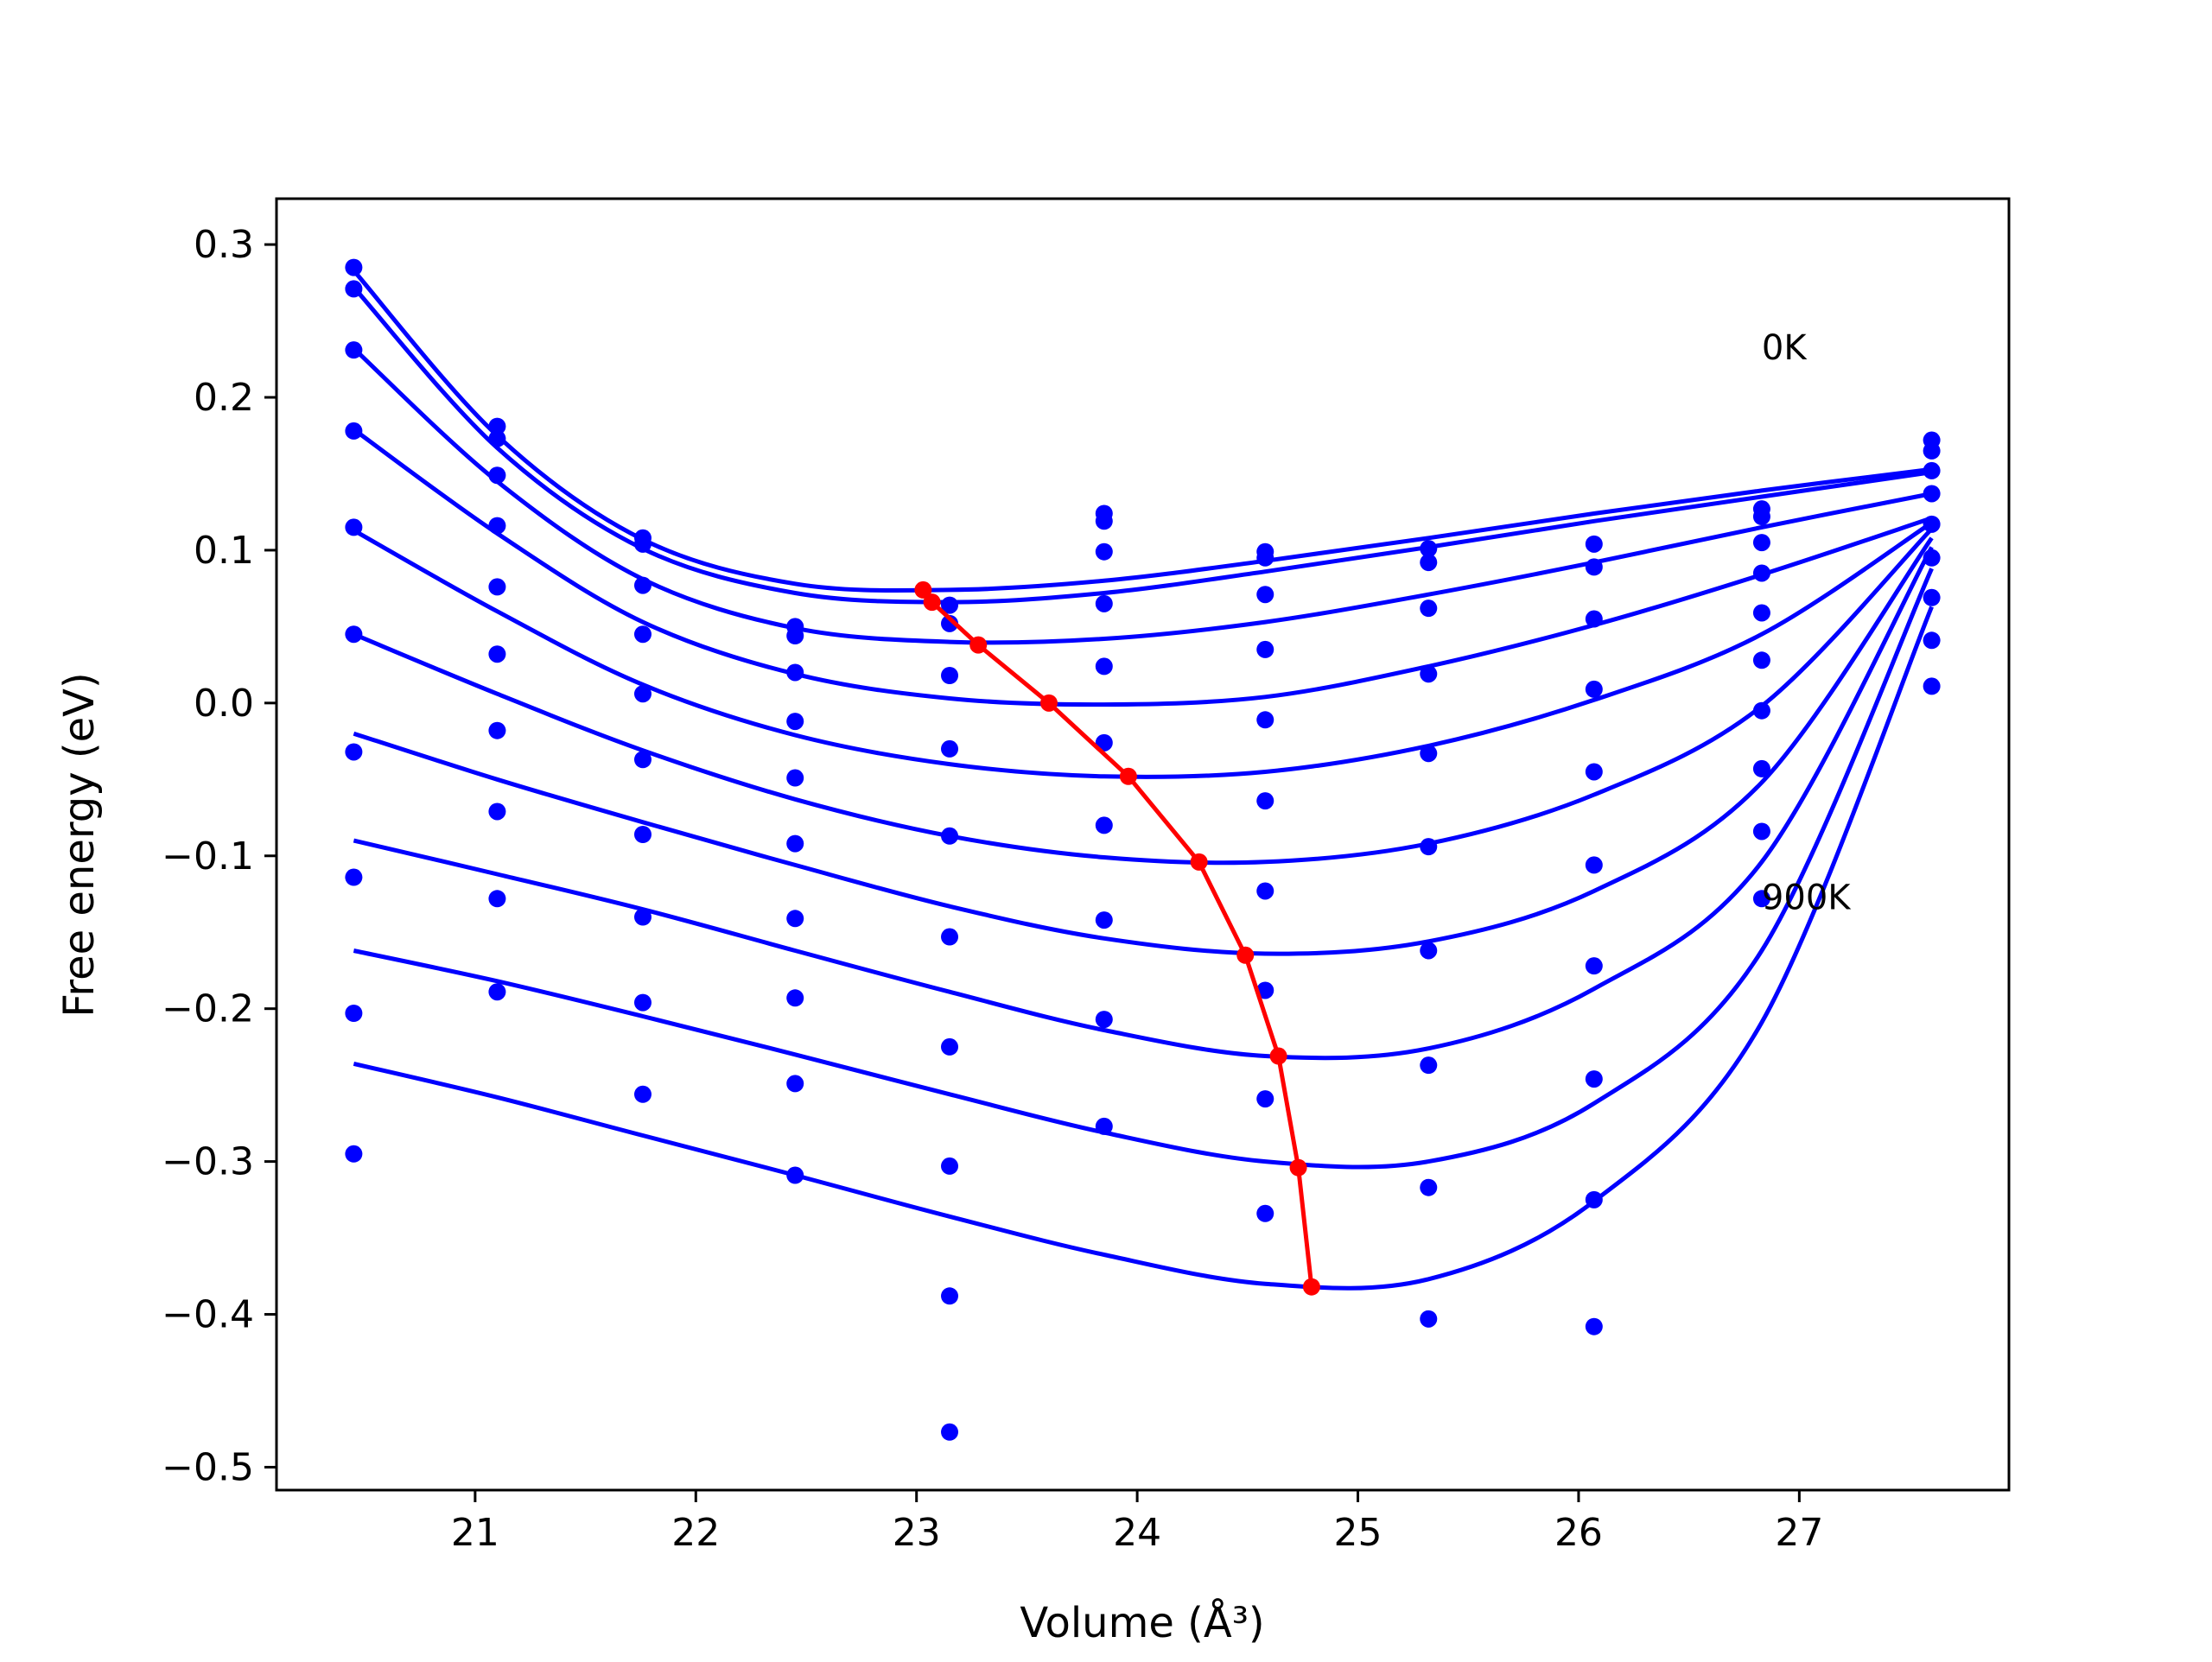 The width and height of the screenshot is (2212, 1662). What do you see at coordinates (1137, 1533) in the screenshot?
I see `x-tick-label: 24` at bounding box center [1137, 1533].